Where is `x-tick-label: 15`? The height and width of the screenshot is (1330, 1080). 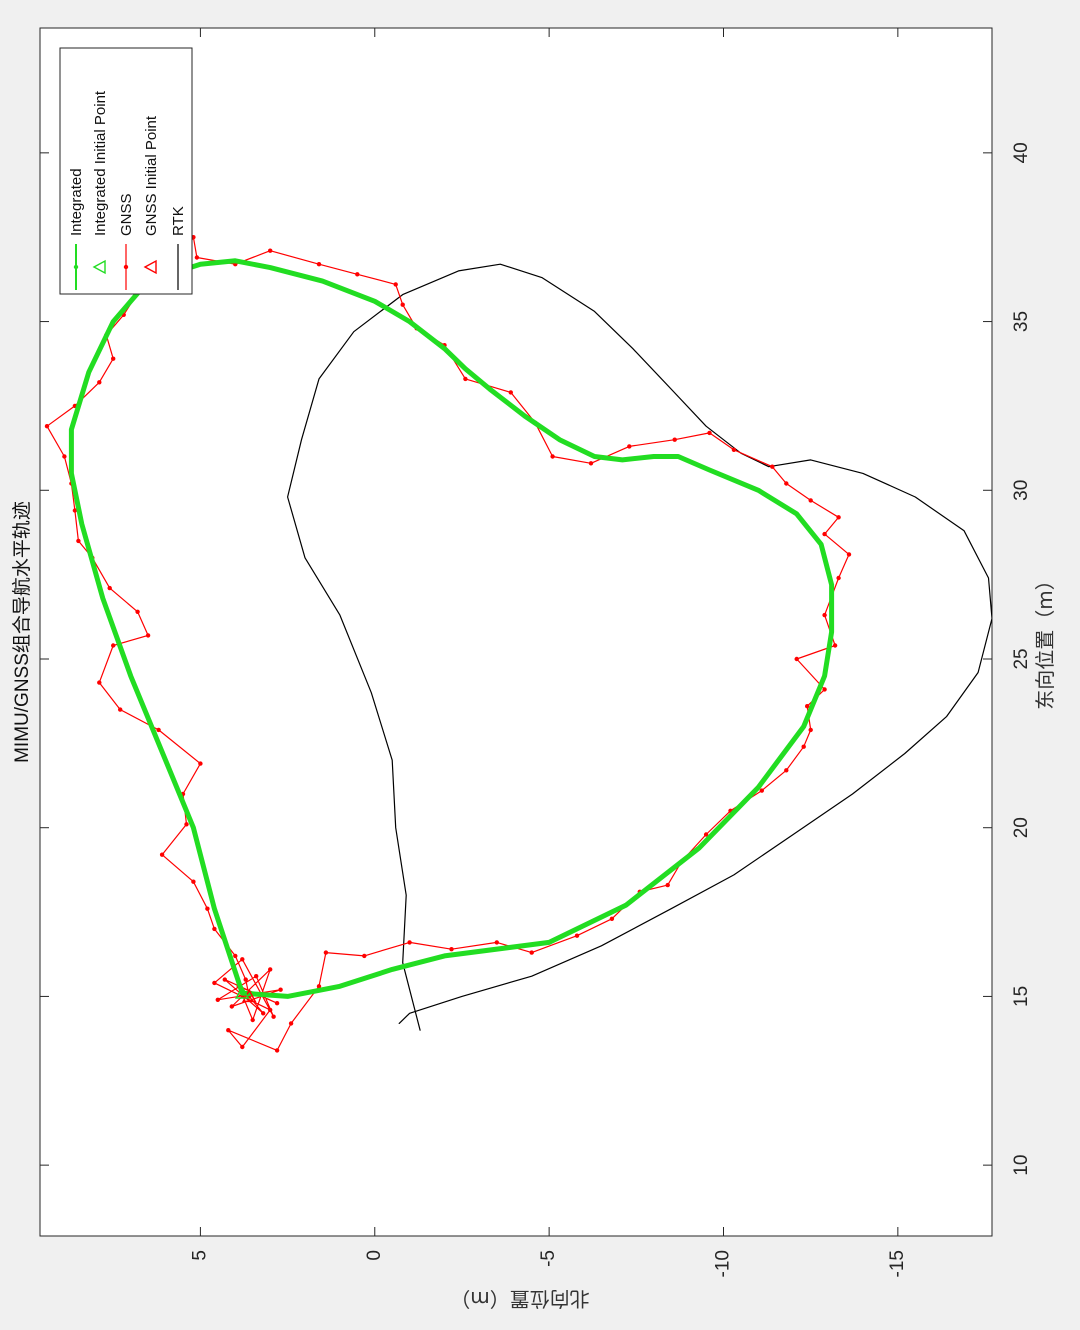
x-tick-label: 15 is located at coordinates (1021, 996).